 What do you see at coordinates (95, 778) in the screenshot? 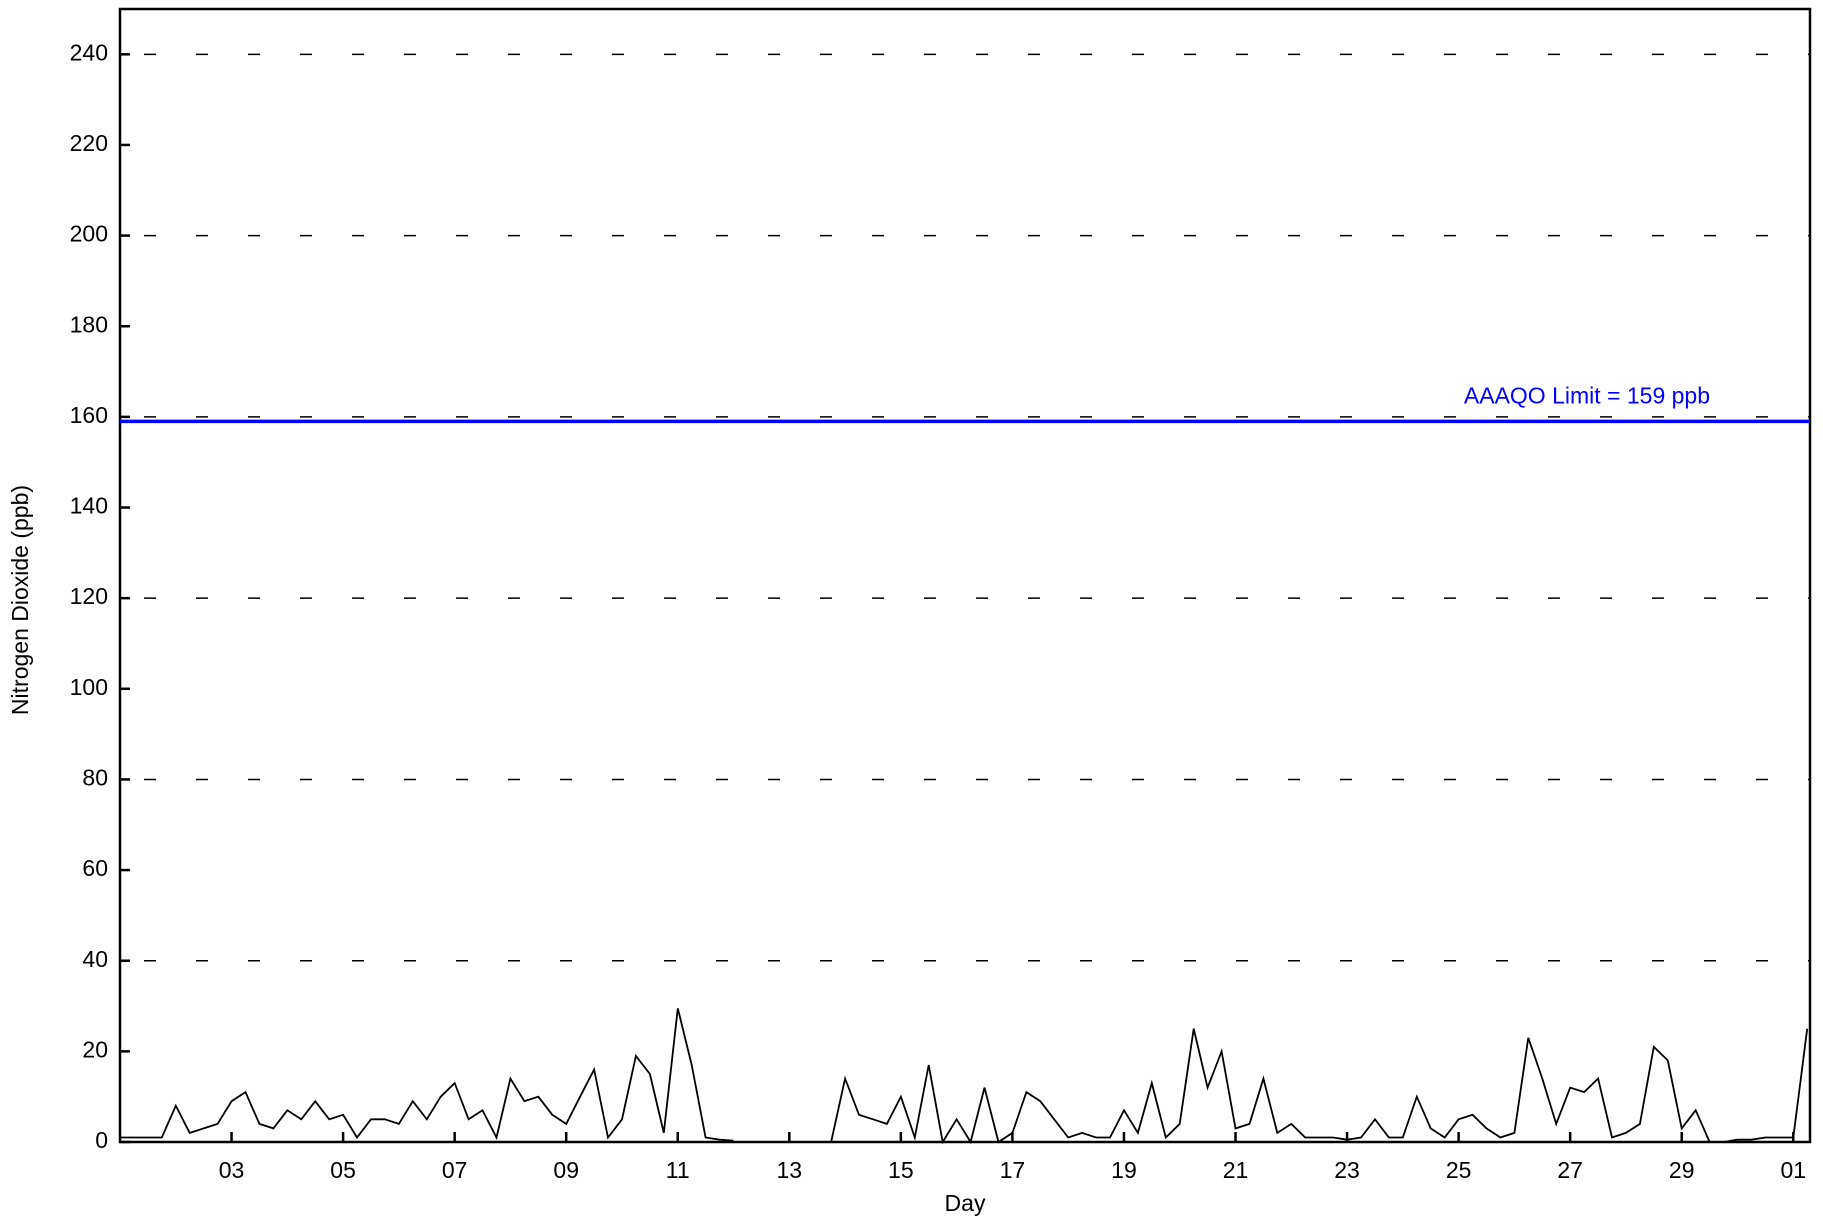
I see `y-tick-label: 80` at bounding box center [95, 778].